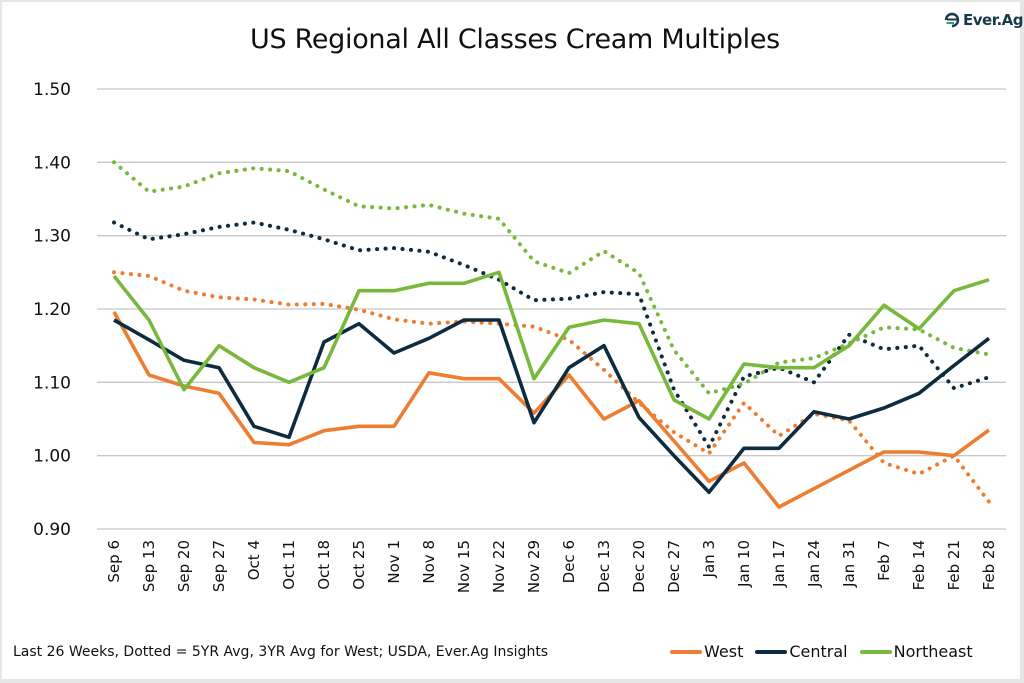 The image size is (1024, 683). Describe the element at coordinates (515, 39) in the screenshot. I see `chart-title: US Regional All Classes Cream Multiples` at that location.